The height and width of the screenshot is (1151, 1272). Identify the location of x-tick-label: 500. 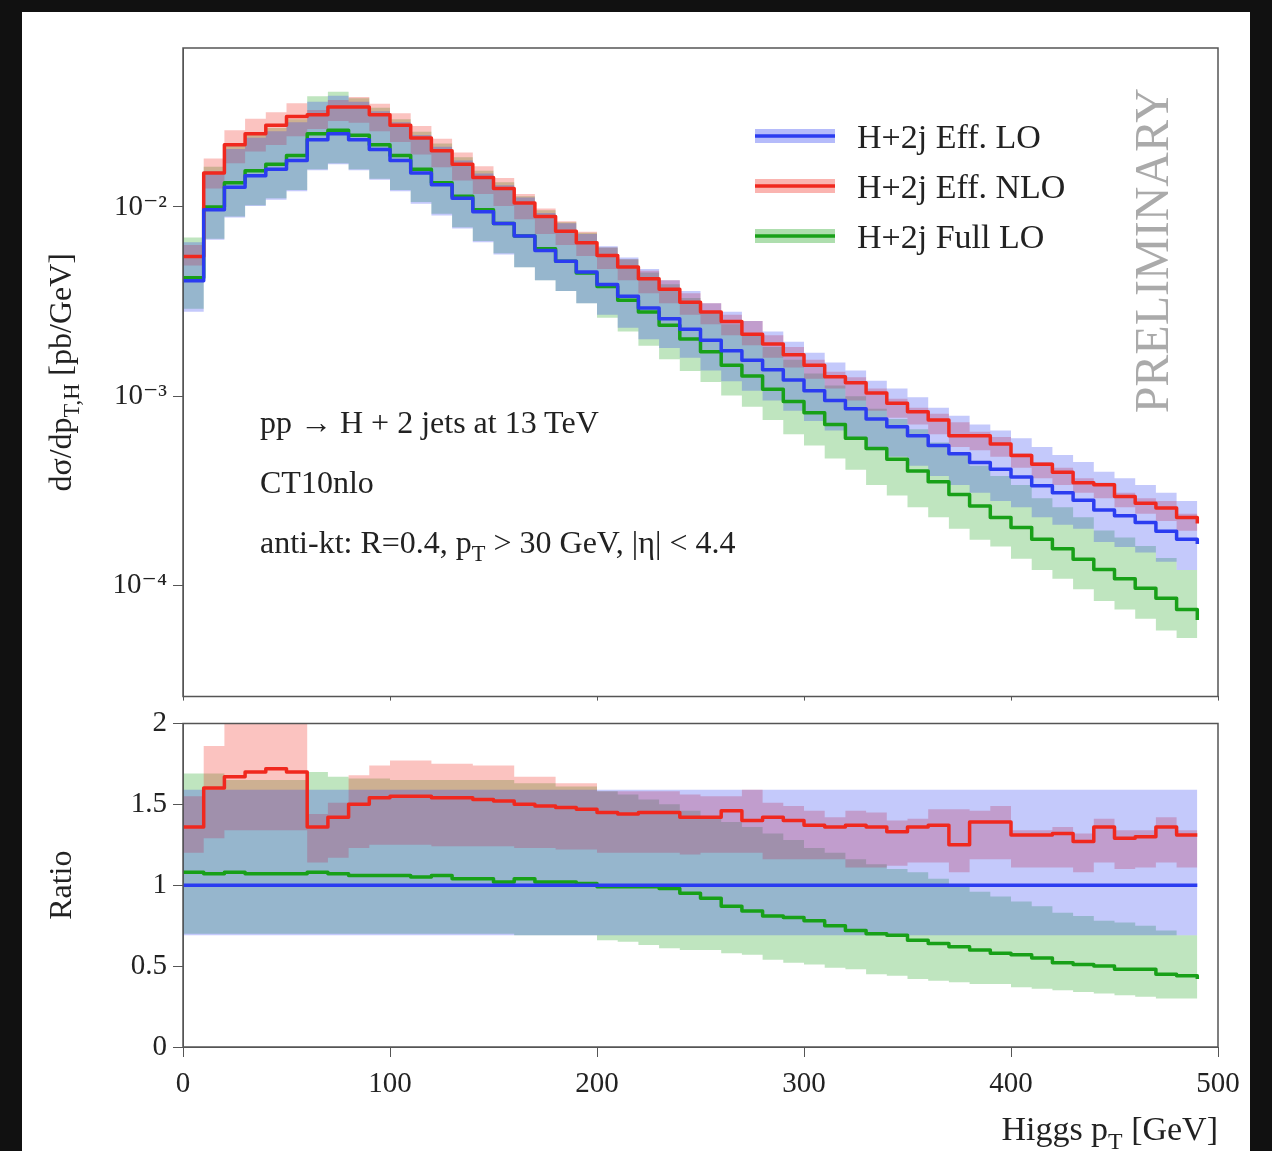
(1218, 1082).